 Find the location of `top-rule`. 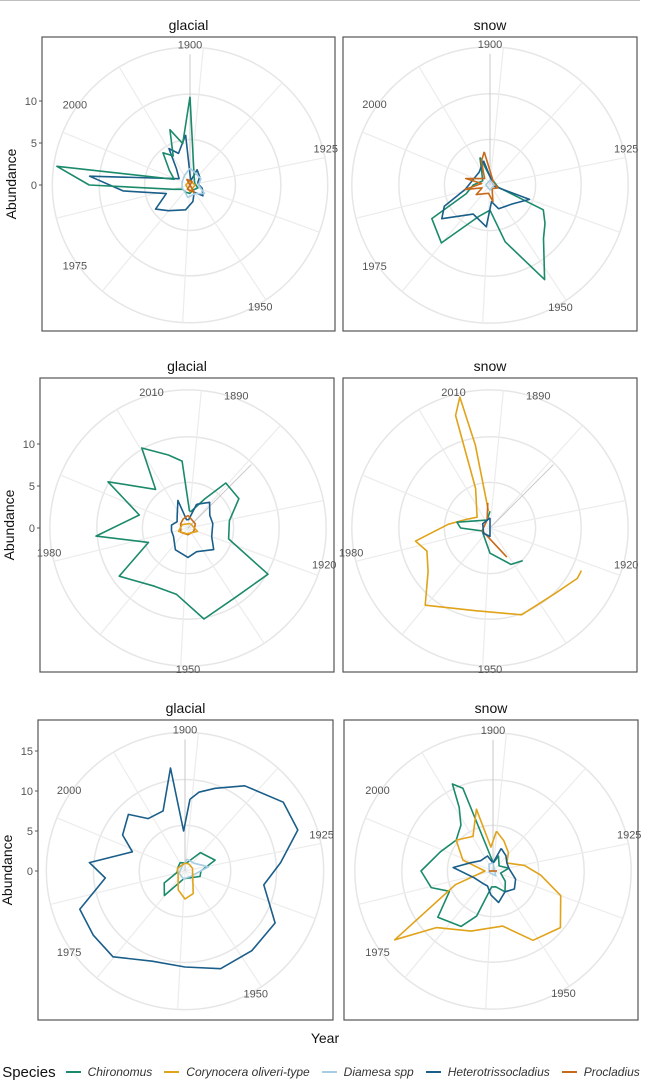

top-rule is located at coordinates (320, 0).